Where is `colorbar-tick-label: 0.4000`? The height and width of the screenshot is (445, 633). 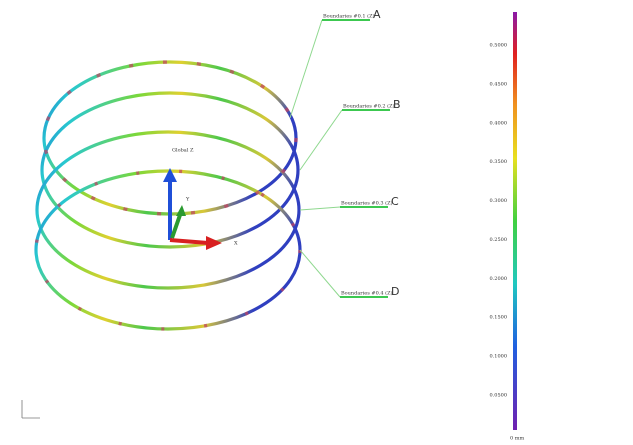
colorbar-tick-label: 0.4000 is located at coordinates (499, 123).